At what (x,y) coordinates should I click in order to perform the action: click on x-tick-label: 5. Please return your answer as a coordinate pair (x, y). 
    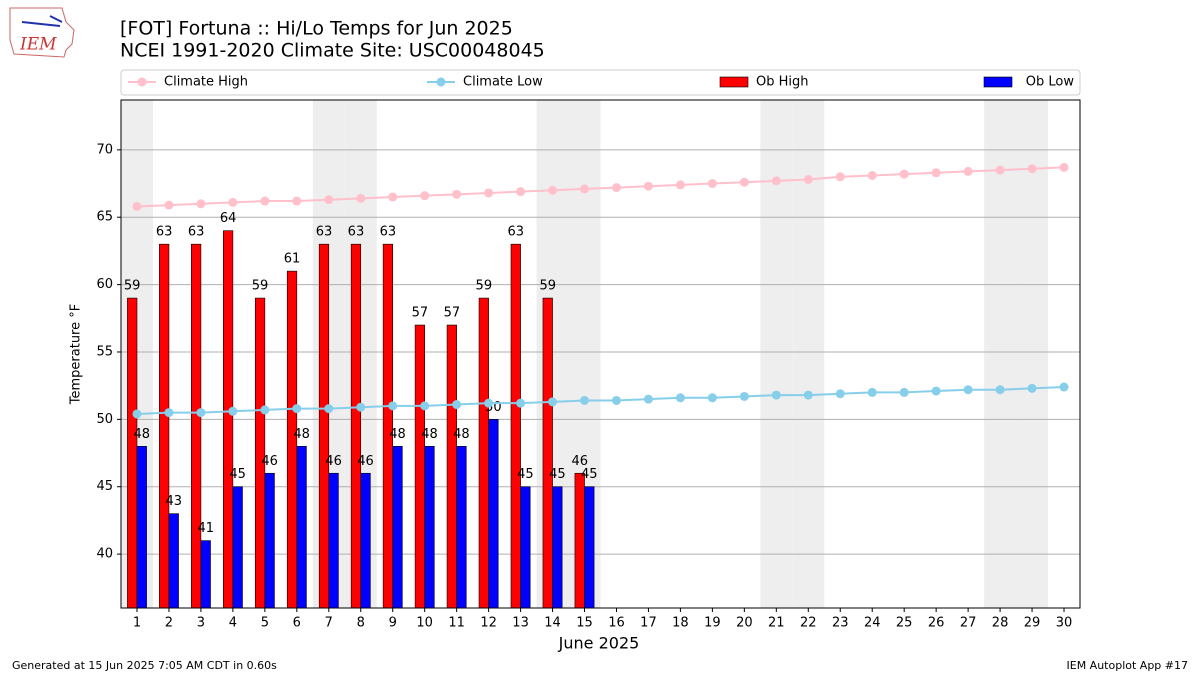
    Looking at the image, I should click on (265, 623).